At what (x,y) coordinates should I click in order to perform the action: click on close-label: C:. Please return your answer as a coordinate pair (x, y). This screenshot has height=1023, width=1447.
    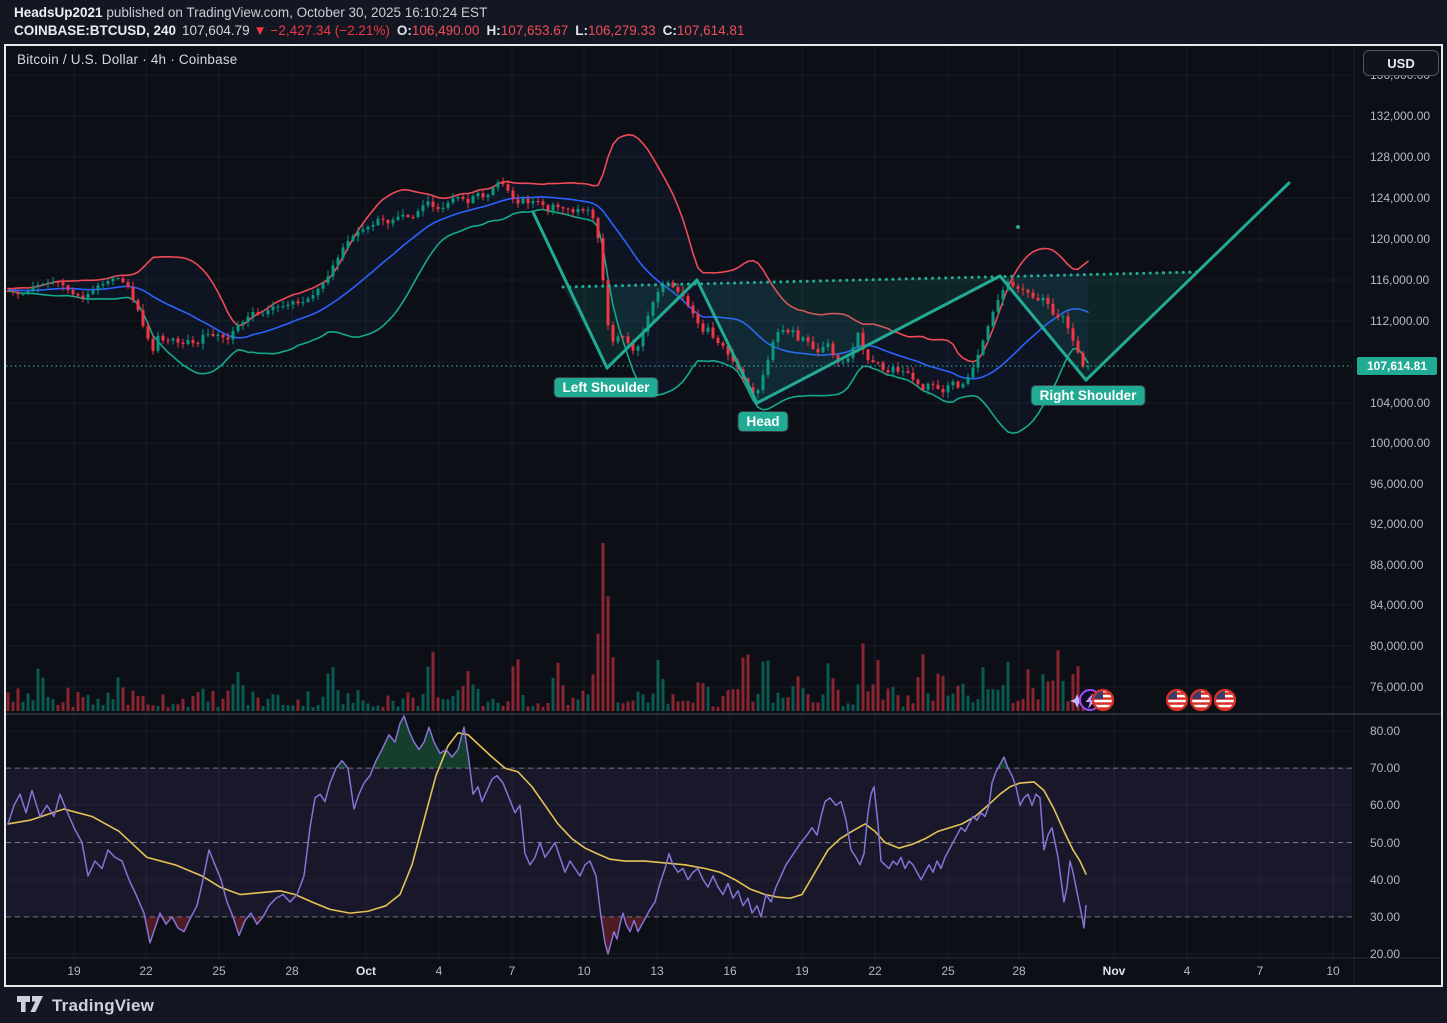
    Looking at the image, I should click on (669, 30).